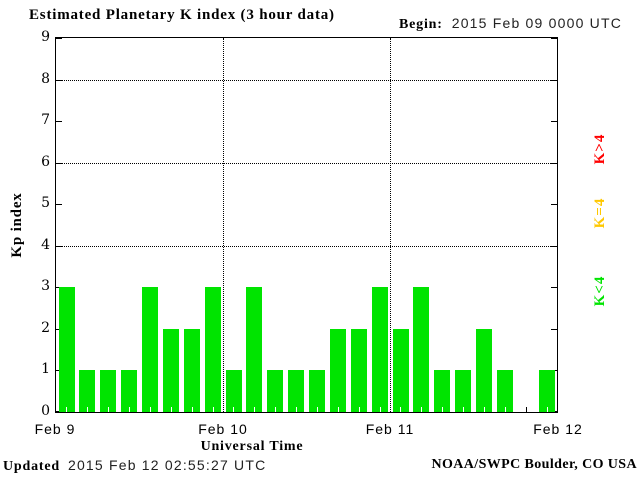  Describe the element at coordinates (45, 245) in the screenshot. I see `y-tick-label: 4` at that location.